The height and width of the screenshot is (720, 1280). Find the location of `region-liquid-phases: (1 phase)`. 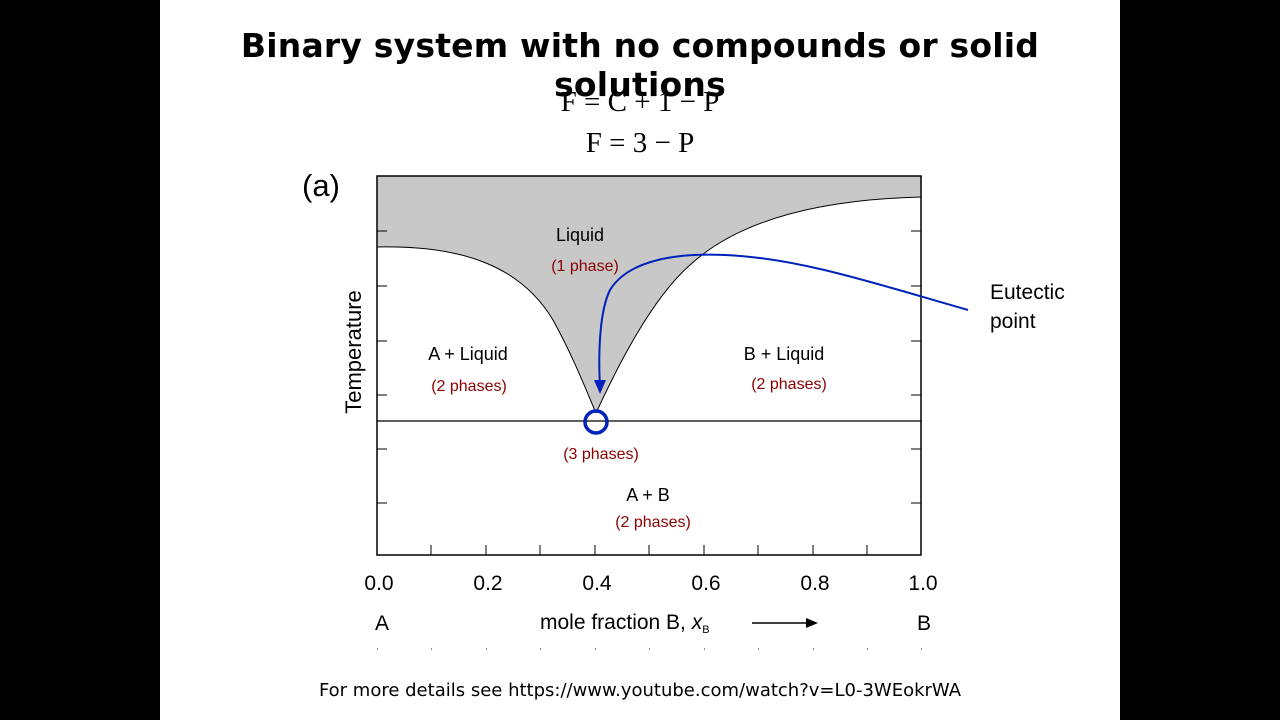

region-liquid-phases: (1 phase) is located at coordinates (585, 266).